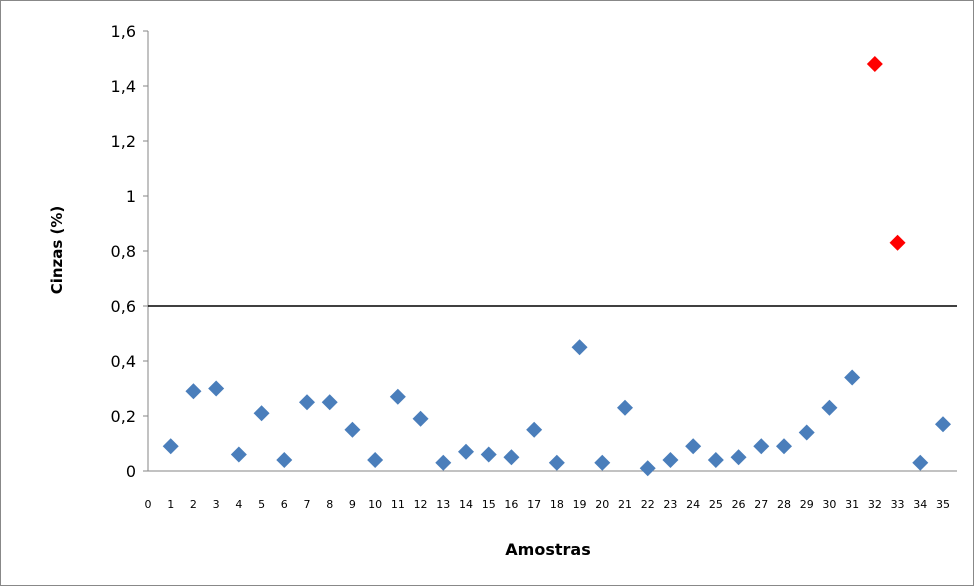 The height and width of the screenshot is (587, 975). Describe the element at coordinates (123, 141) in the screenshot. I see `y-tick-label: 1,2` at that location.